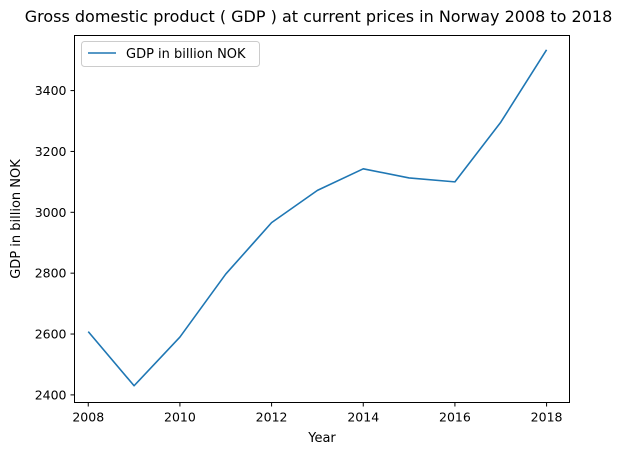  What do you see at coordinates (51, 273) in the screenshot?
I see `y-tick-label: 2800` at bounding box center [51, 273].